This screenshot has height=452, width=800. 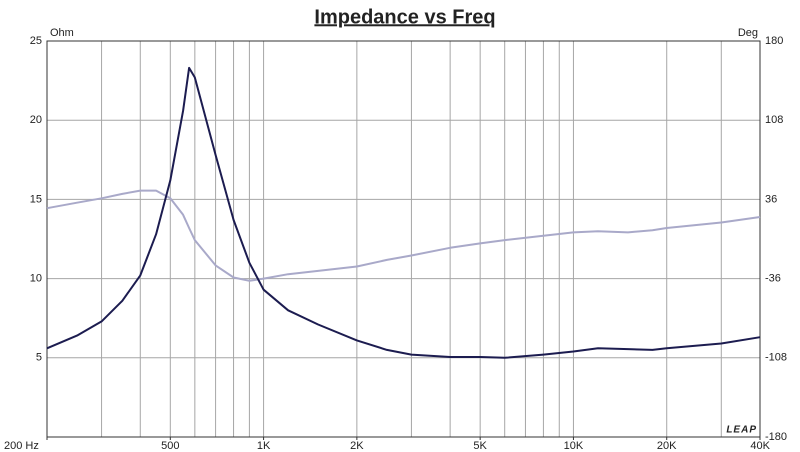 What do you see at coordinates (36, 199) in the screenshot?
I see `y-tick-label: 15` at bounding box center [36, 199].